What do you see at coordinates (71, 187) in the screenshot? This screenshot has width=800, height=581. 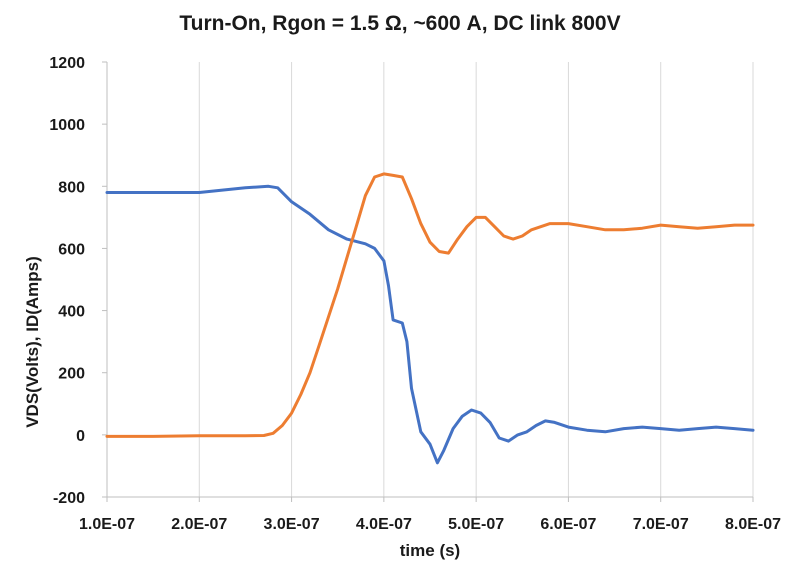 I see `y-tick-label: 800` at bounding box center [71, 187].